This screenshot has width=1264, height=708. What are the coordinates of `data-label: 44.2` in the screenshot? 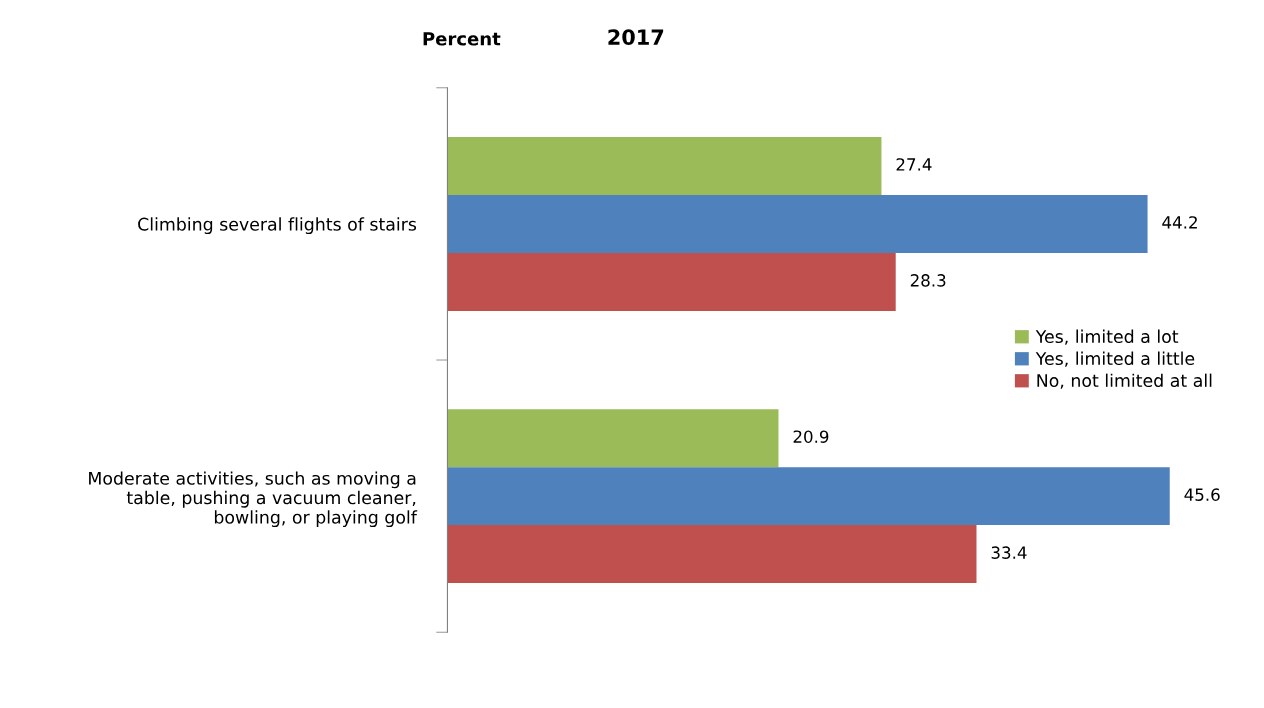 It's located at (1179, 222).